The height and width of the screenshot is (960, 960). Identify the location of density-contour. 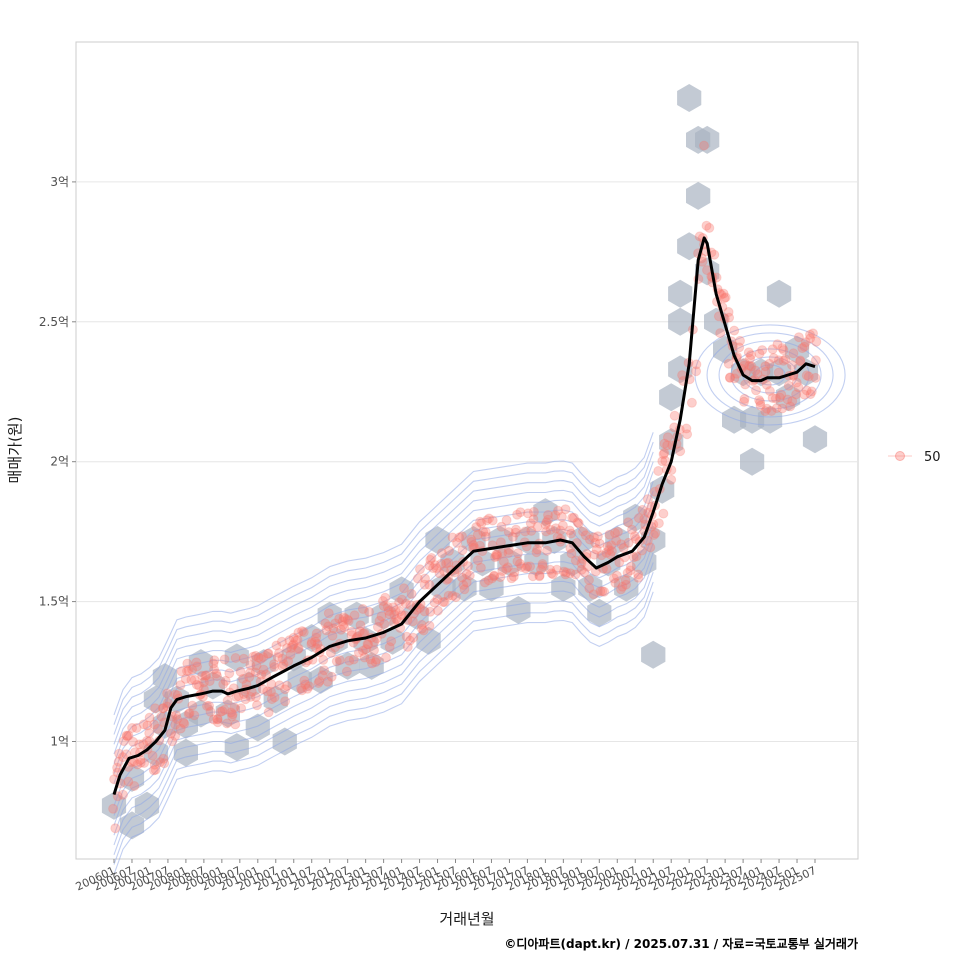
(770, 375).